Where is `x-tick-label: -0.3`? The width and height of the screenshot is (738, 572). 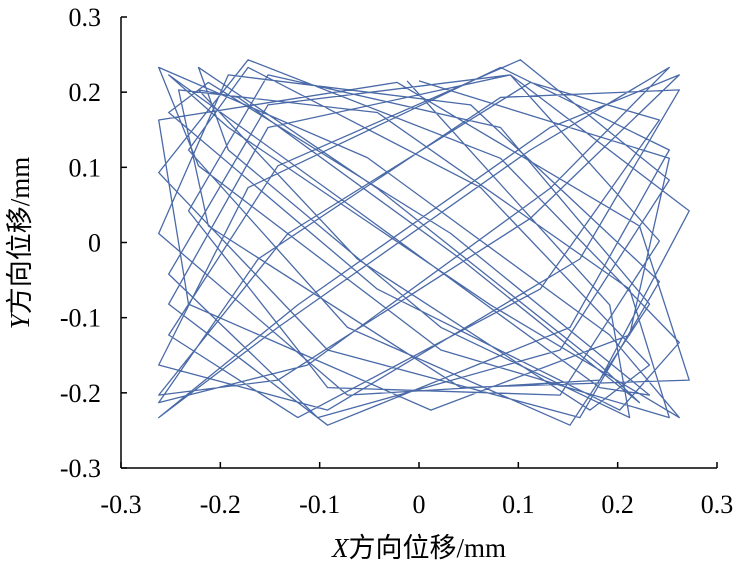
x-tick-label: -0.3 is located at coordinates (120, 504).